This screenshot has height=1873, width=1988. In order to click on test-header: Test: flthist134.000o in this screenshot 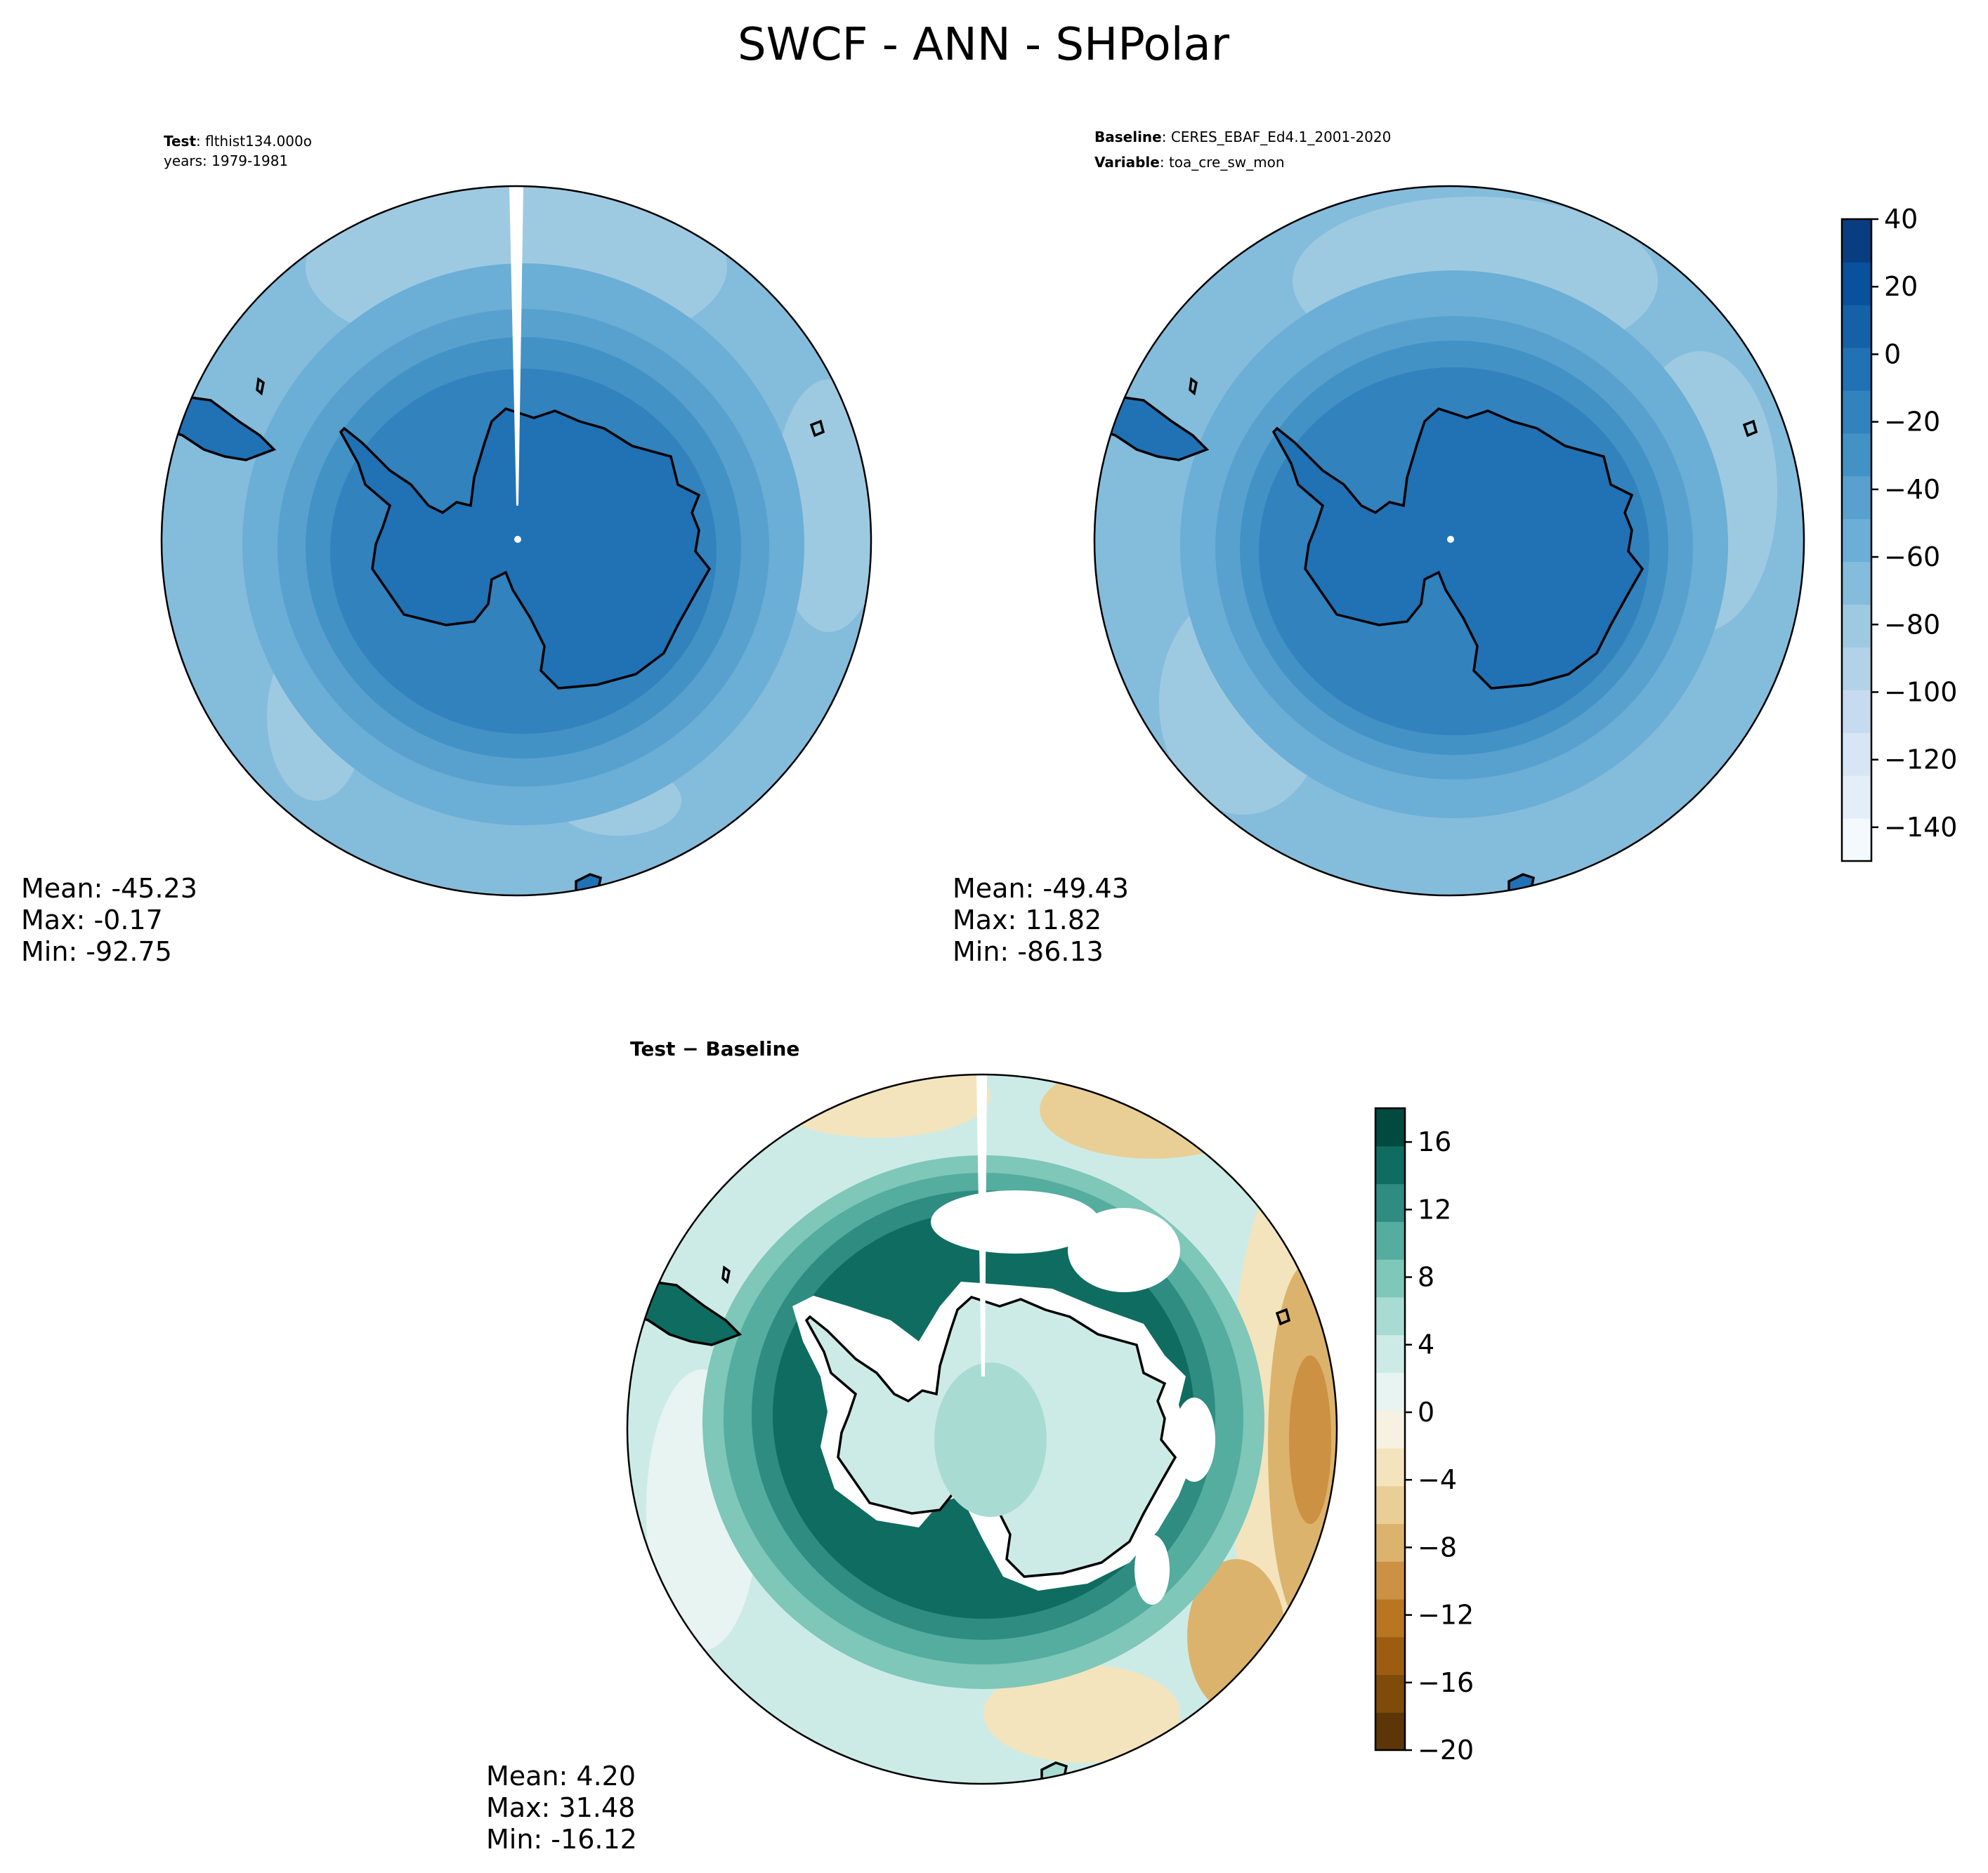, I will do `click(238, 141)`.